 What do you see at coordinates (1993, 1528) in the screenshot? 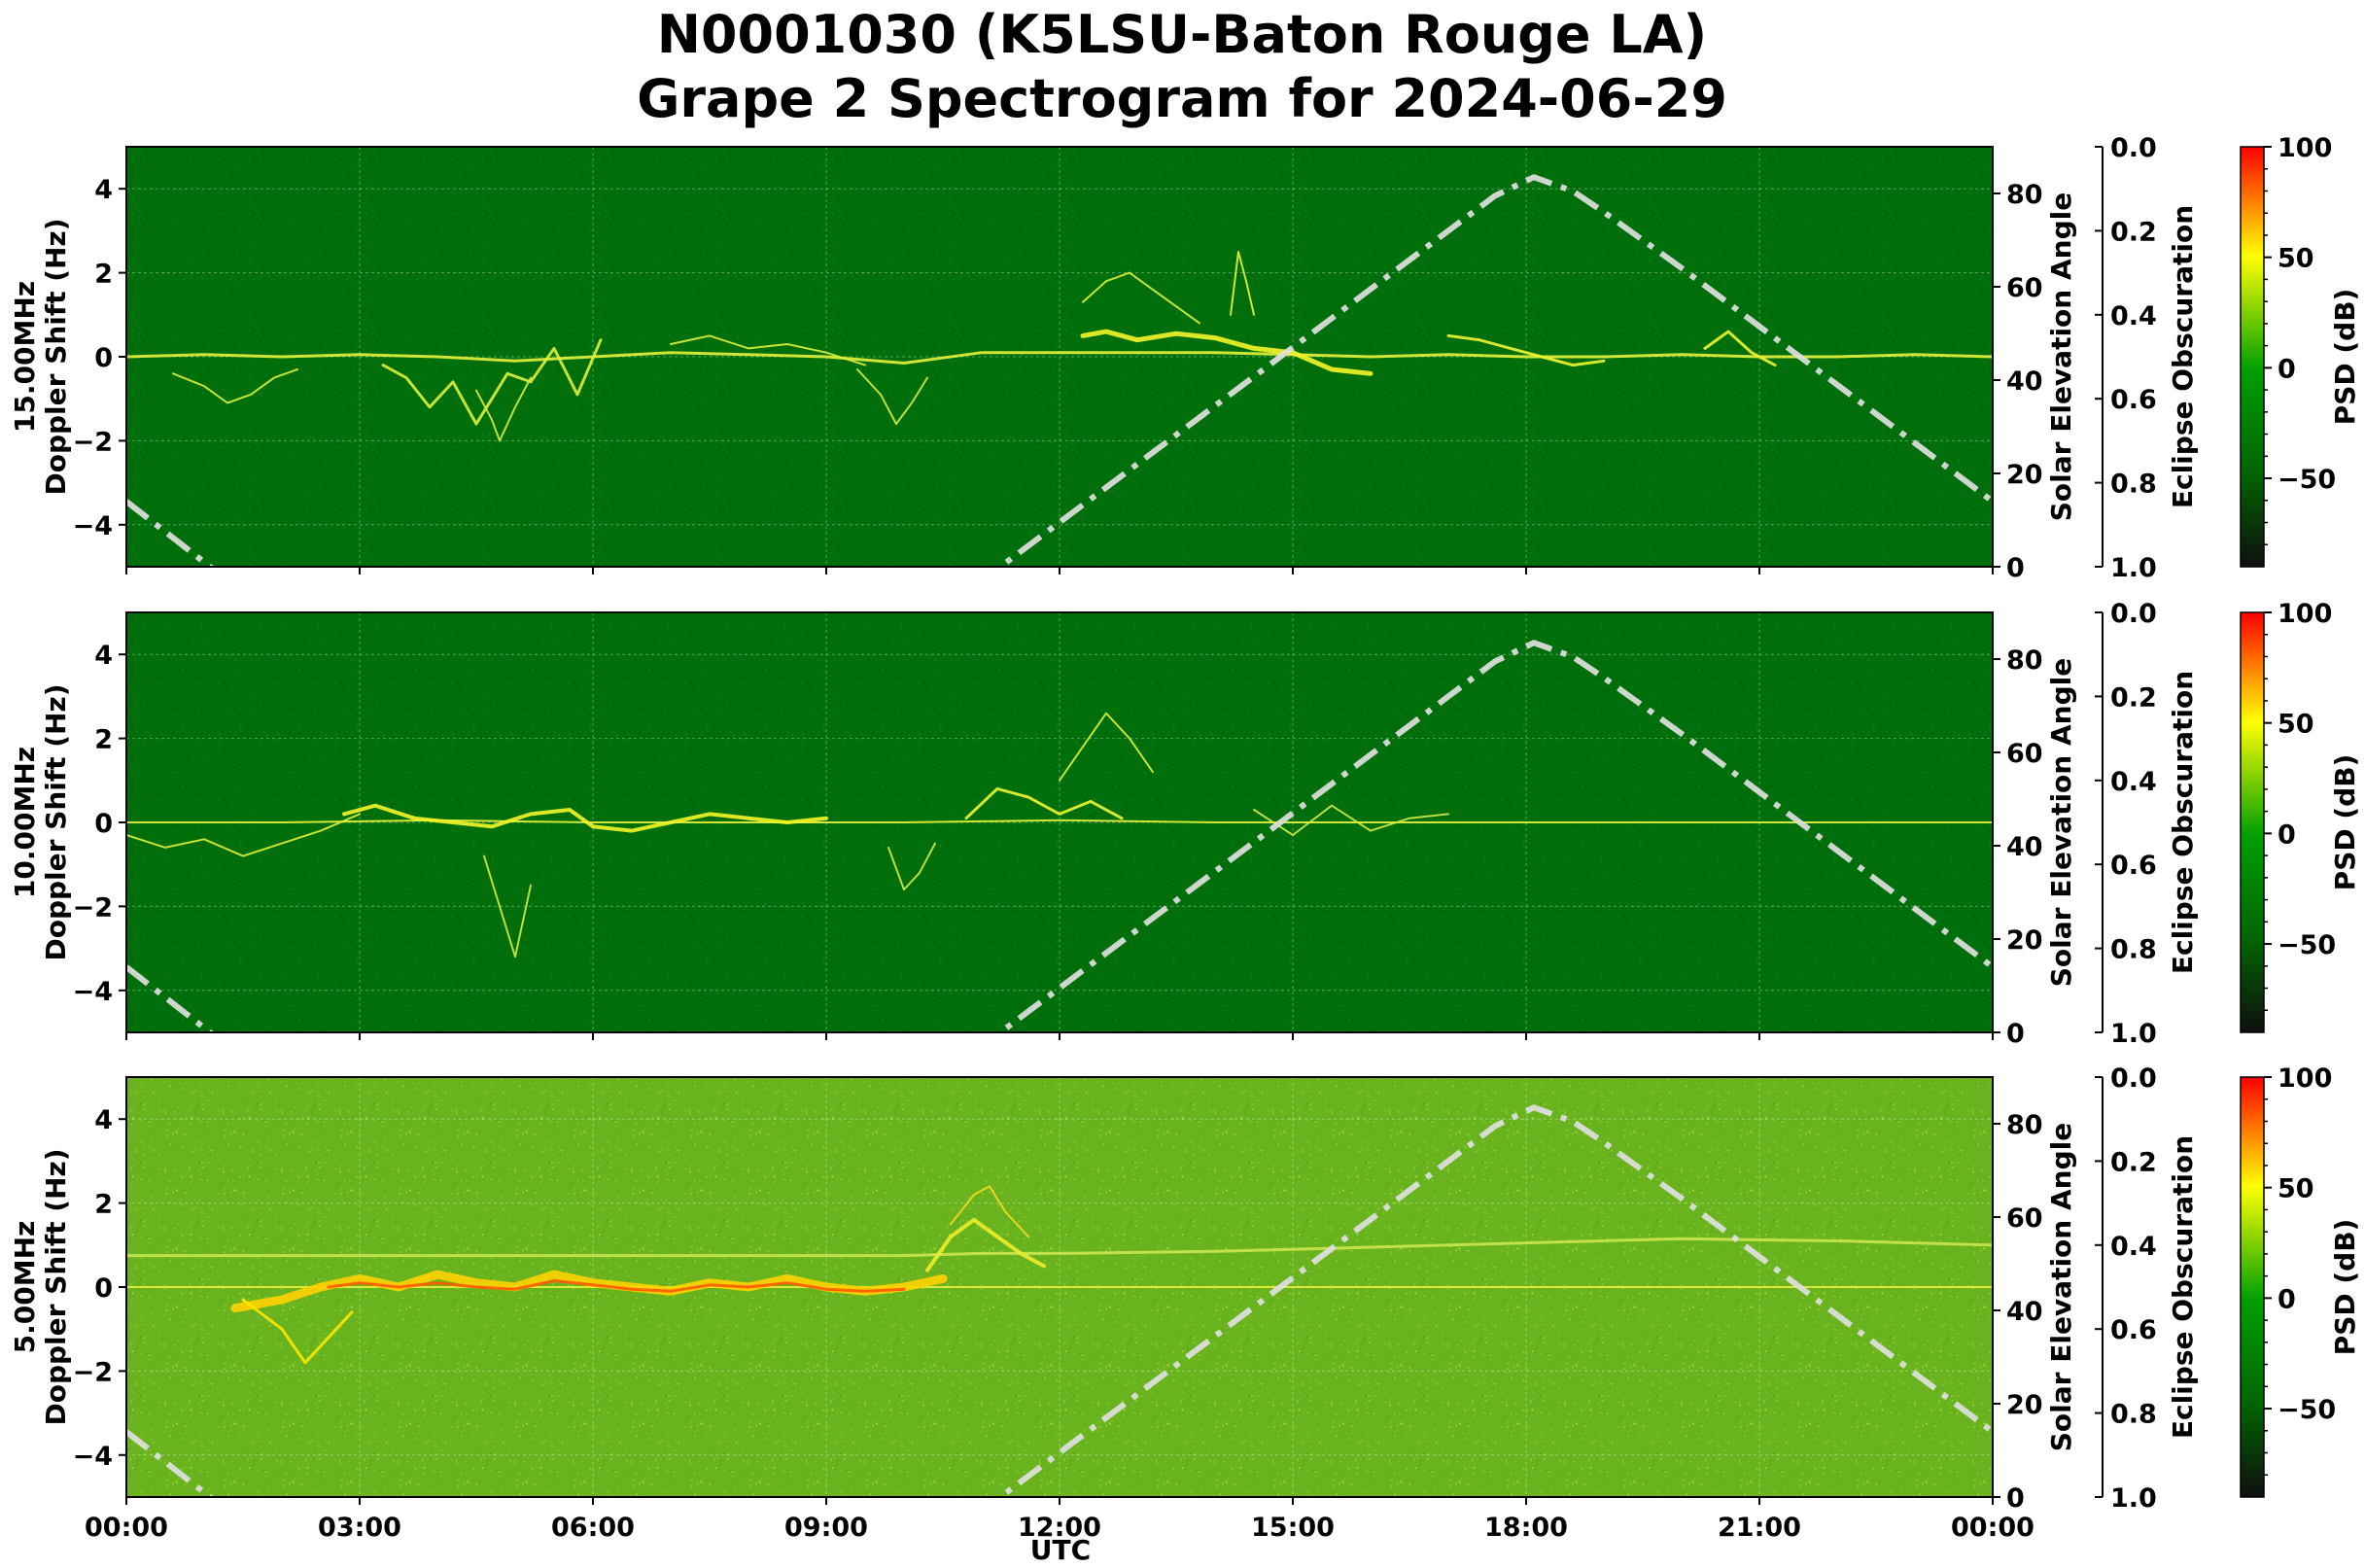
I see `x-tick-label: 00:00` at bounding box center [1993, 1528].